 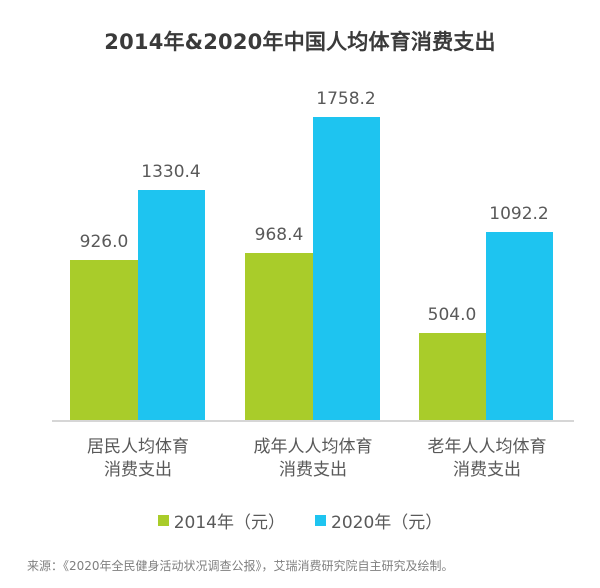 I want to click on x-axis-line, so click(x=313, y=421).